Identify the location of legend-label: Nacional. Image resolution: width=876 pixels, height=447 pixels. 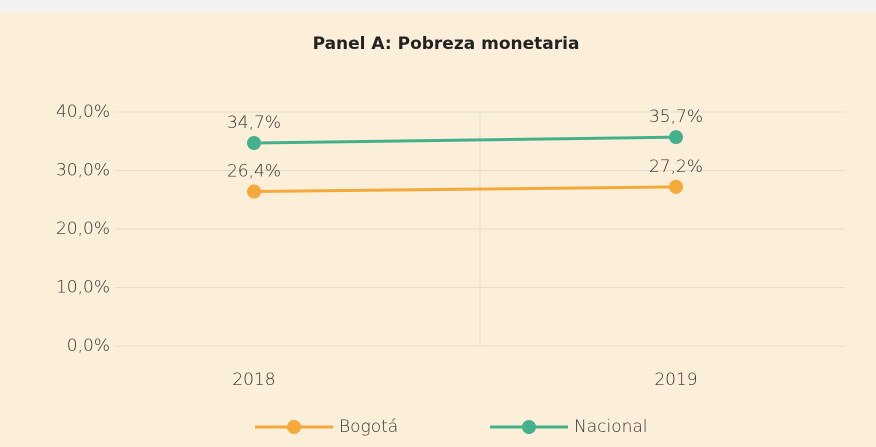
(611, 427).